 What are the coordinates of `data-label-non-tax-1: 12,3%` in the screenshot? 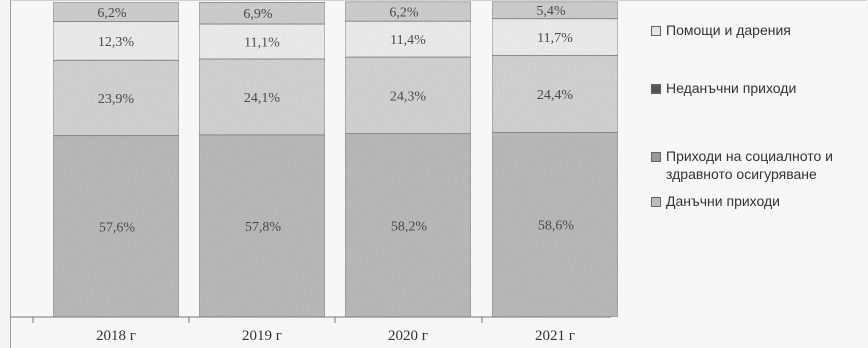 It's located at (116, 42).